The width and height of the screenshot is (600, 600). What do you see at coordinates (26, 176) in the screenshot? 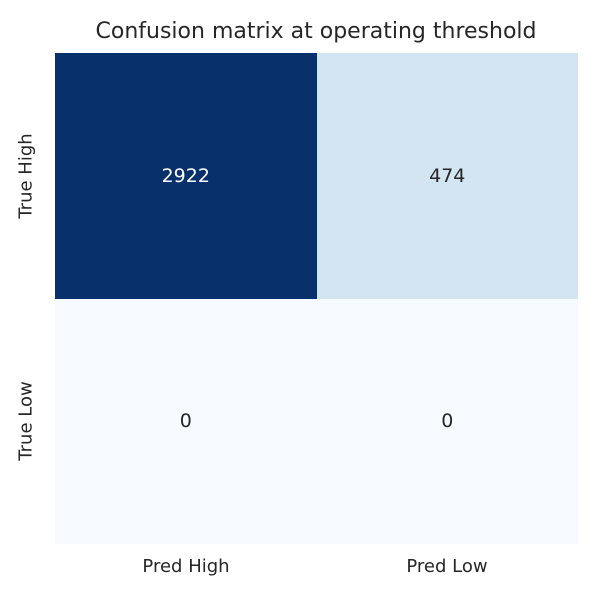
I see `y-tick-label-true-high: True High` at bounding box center [26, 176].